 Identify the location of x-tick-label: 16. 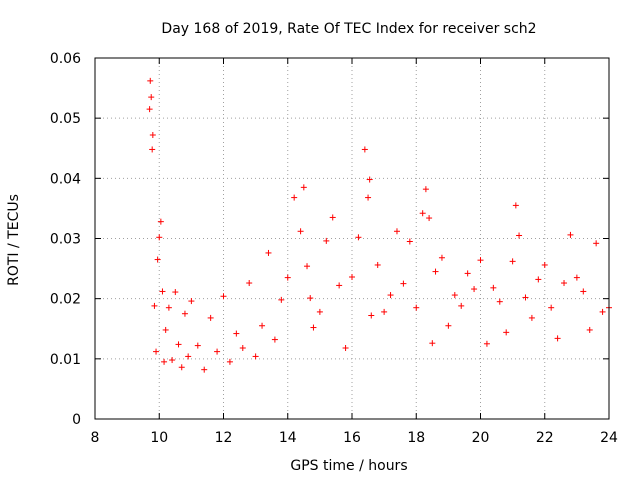
(352, 438).